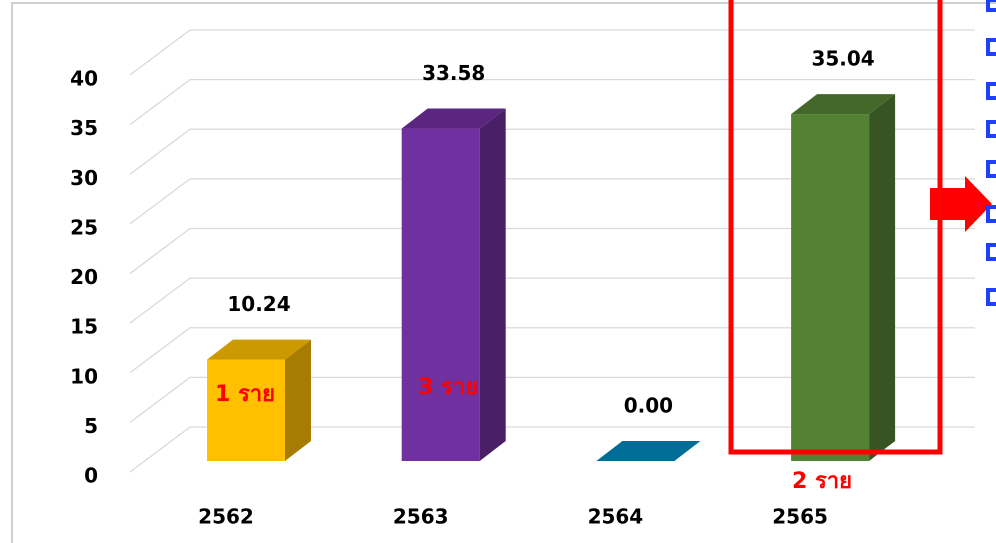 Image resolution: width=996 pixels, height=543 pixels. Describe the element at coordinates (616, 517) in the screenshot. I see `x-tick-label: 2564` at that location.